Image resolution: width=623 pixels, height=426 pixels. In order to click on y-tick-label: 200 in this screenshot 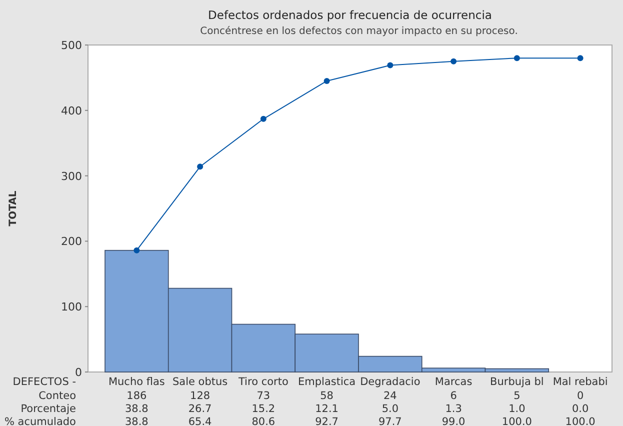, I will do `click(71, 241)`.